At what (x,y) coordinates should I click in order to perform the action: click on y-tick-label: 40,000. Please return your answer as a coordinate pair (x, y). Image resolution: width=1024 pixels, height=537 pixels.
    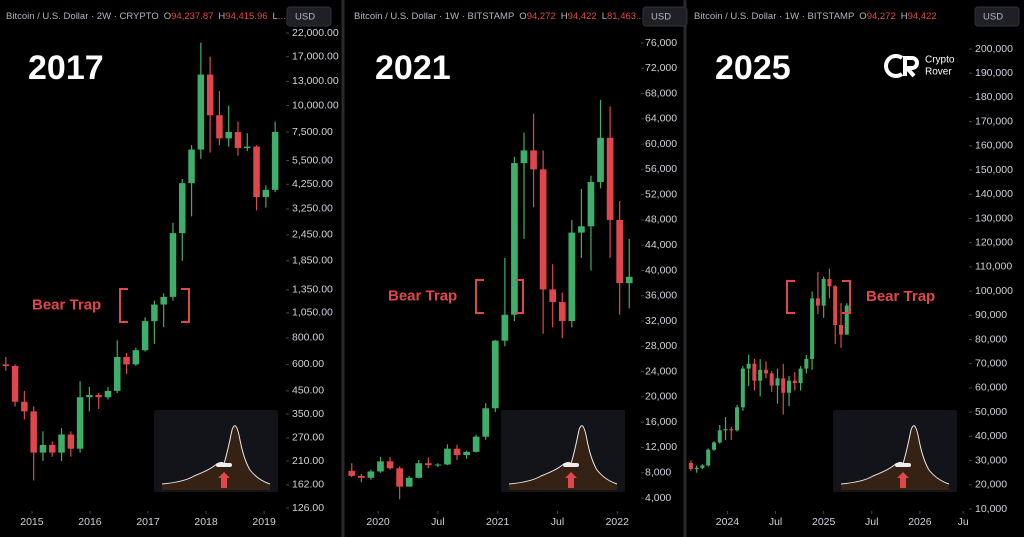
    Looking at the image, I should click on (661, 270).